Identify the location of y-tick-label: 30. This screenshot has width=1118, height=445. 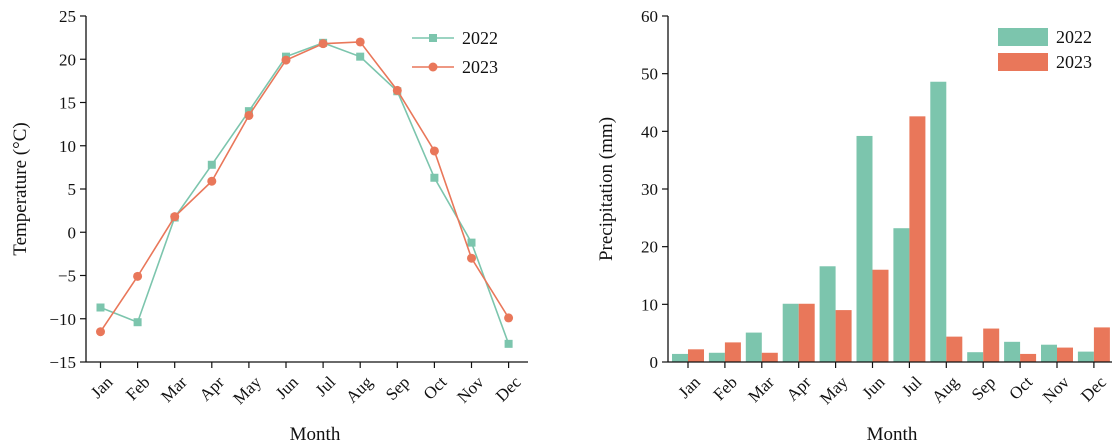
(649, 189).